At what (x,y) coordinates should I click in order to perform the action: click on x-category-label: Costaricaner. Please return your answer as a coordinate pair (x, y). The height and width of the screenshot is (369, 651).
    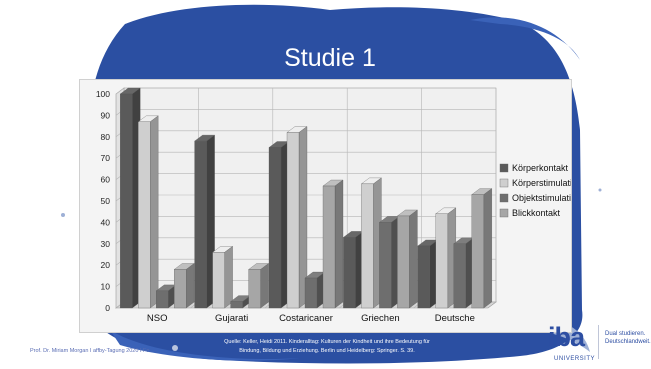
    Looking at the image, I should click on (306, 318).